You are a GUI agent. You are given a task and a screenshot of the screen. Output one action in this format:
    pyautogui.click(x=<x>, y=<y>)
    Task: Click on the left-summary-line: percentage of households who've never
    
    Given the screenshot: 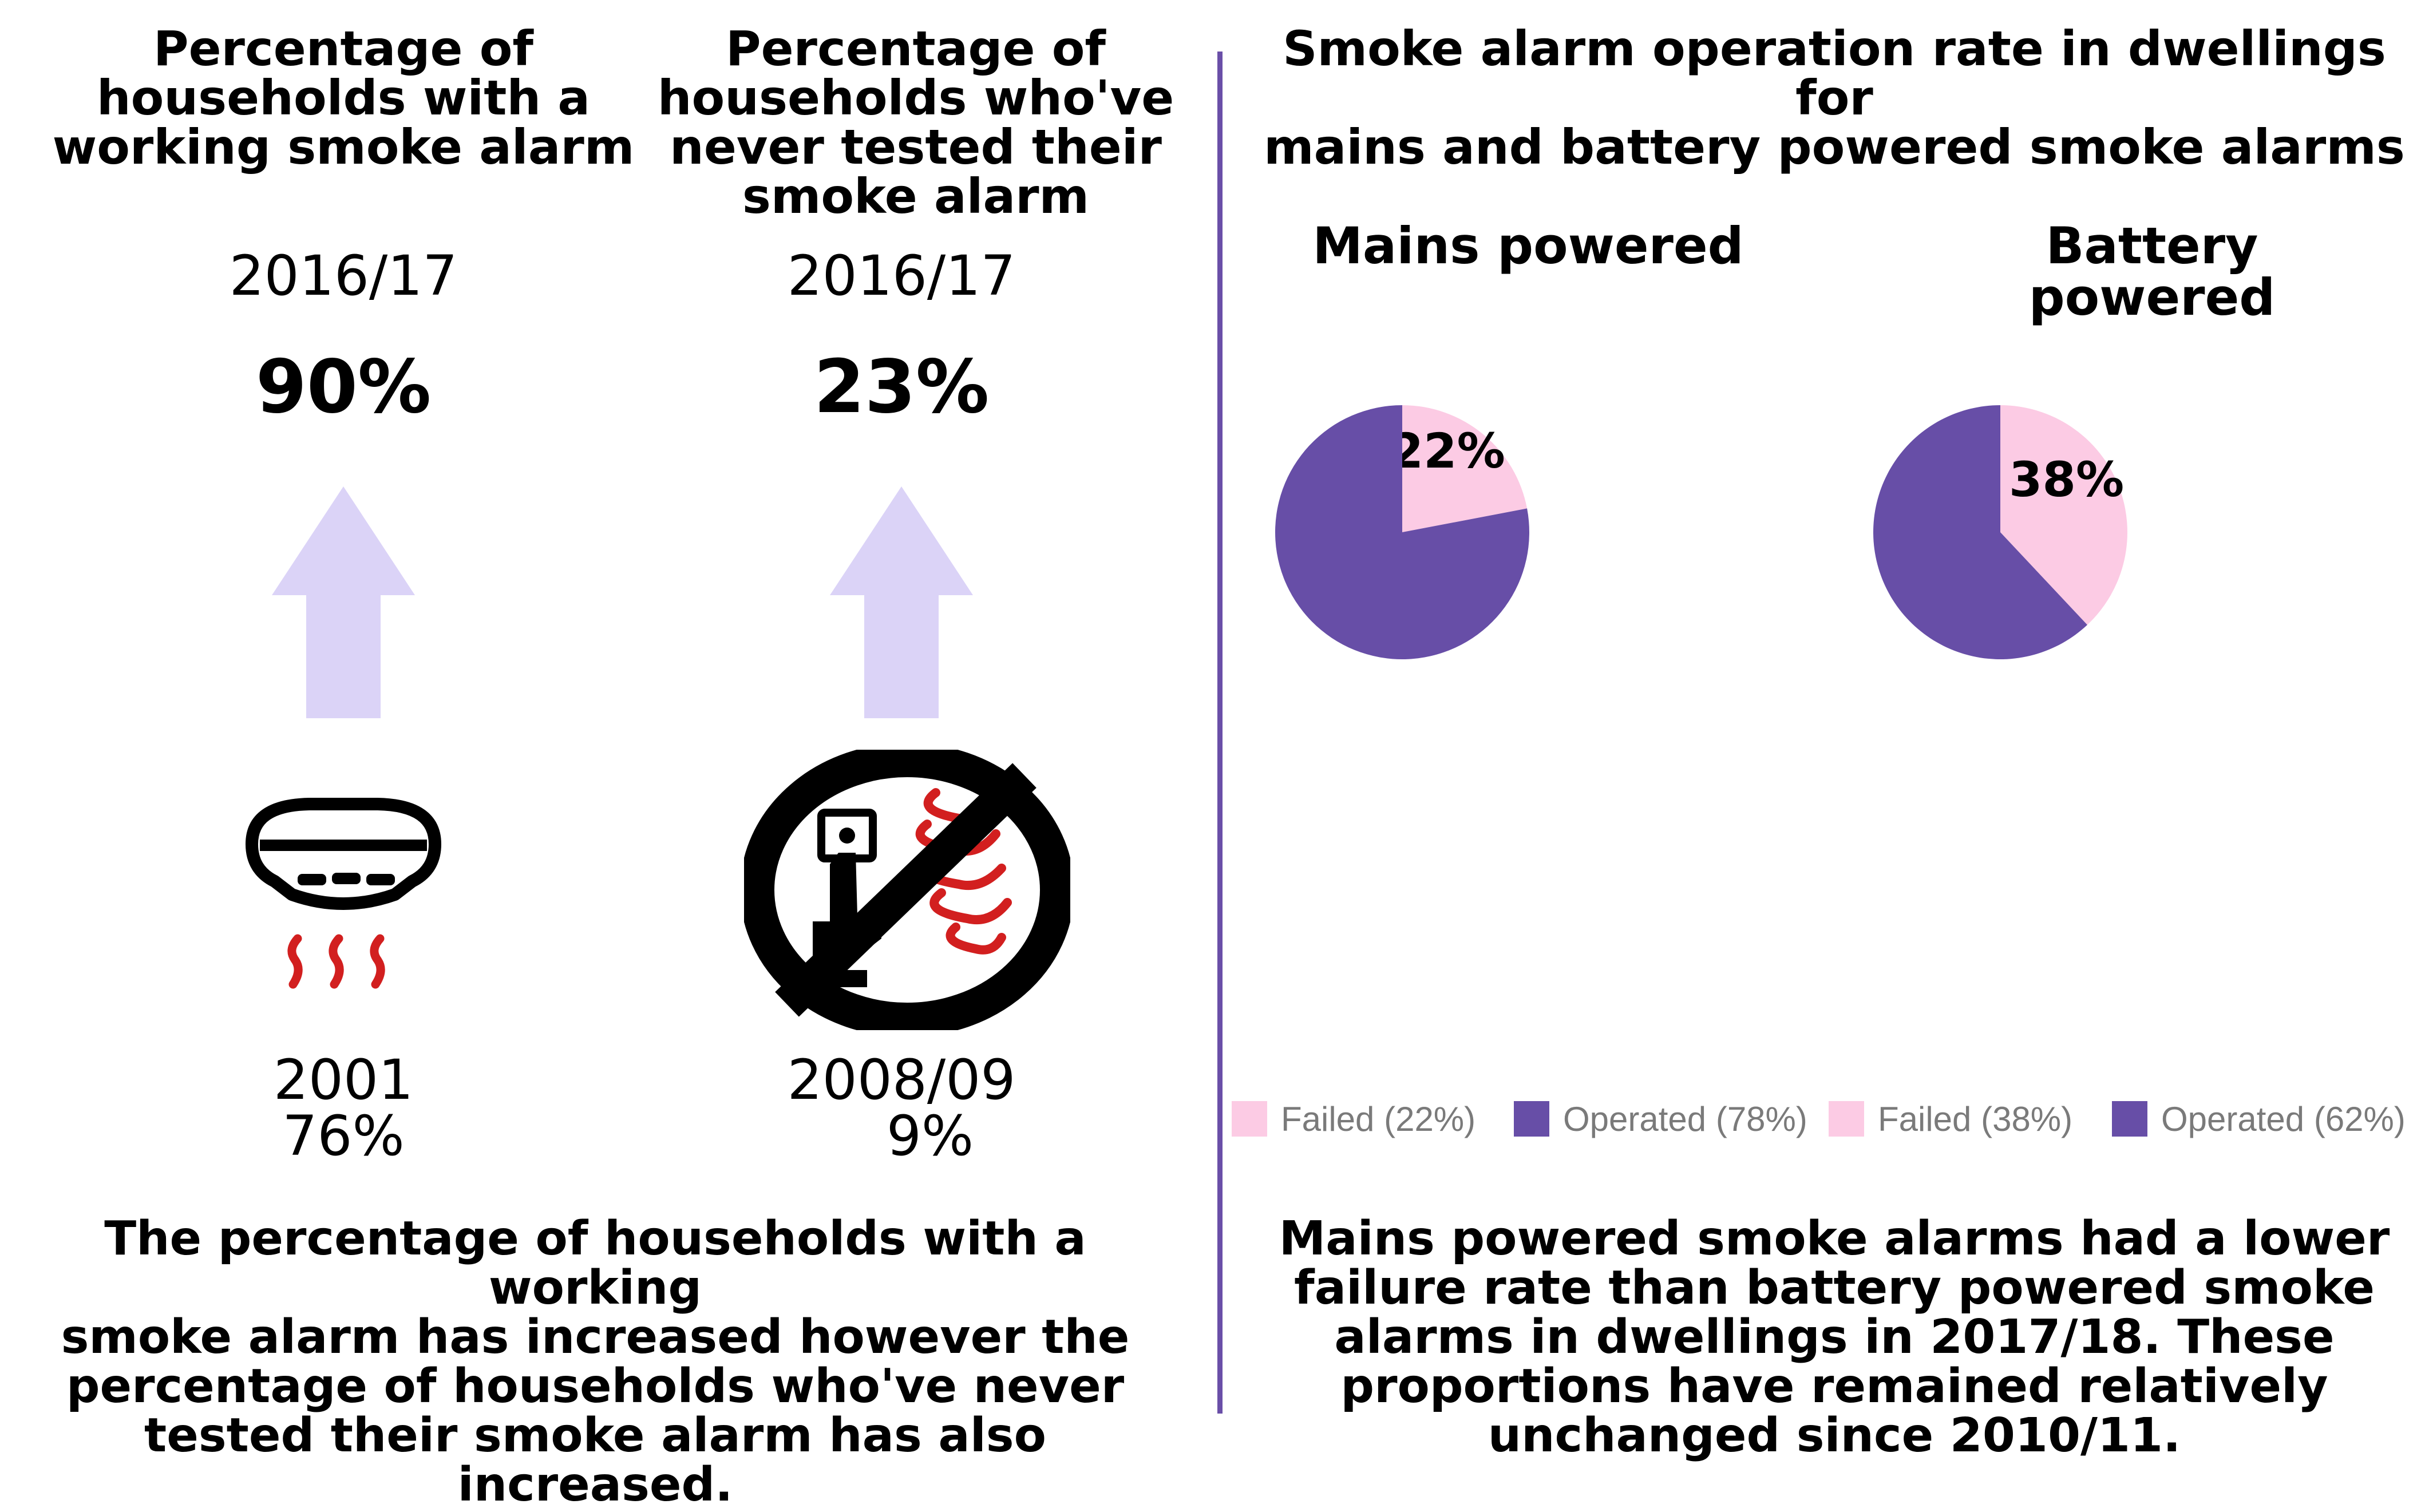 What is the action you would take?
    pyautogui.click(x=595, y=1386)
    